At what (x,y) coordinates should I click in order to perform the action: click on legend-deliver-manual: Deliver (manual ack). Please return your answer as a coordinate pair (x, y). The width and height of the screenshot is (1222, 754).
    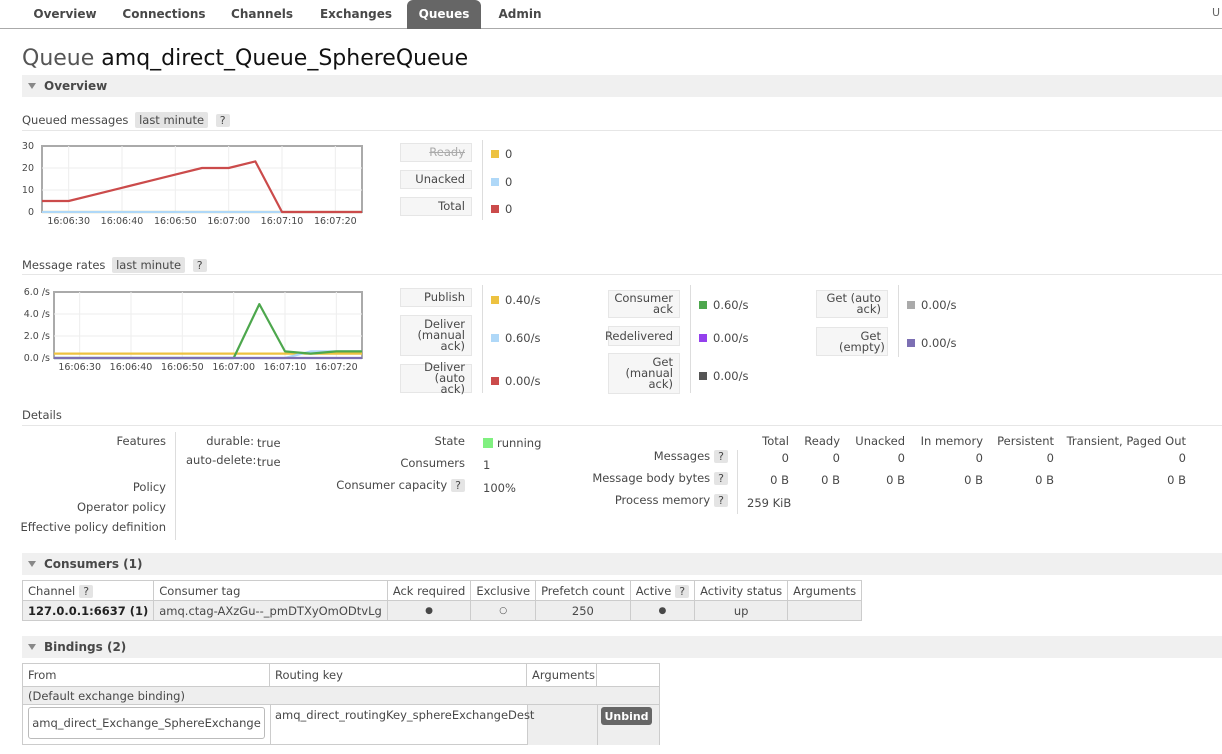
    Looking at the image, I should click on (436, 335).